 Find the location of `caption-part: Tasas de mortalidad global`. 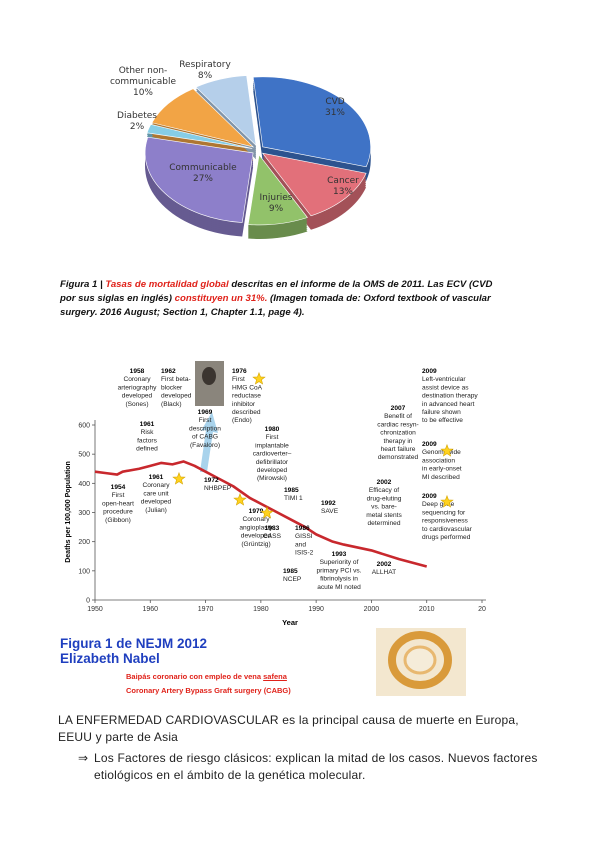

caption-part: Tasas de mortalidad global is located at coordinates (167, 284).